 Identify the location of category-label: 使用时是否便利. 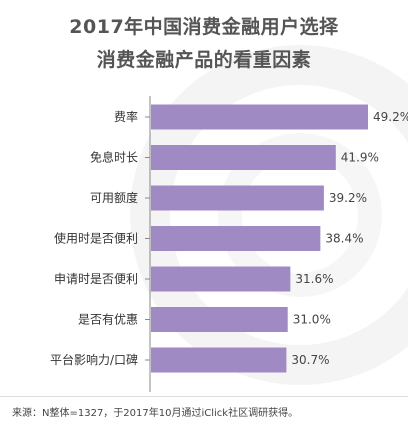
(96, 238).